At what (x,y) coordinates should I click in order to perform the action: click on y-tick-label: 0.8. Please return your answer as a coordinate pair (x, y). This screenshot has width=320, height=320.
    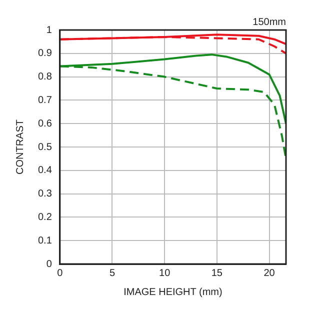
    Looking at the image, I should click on (45, 77).